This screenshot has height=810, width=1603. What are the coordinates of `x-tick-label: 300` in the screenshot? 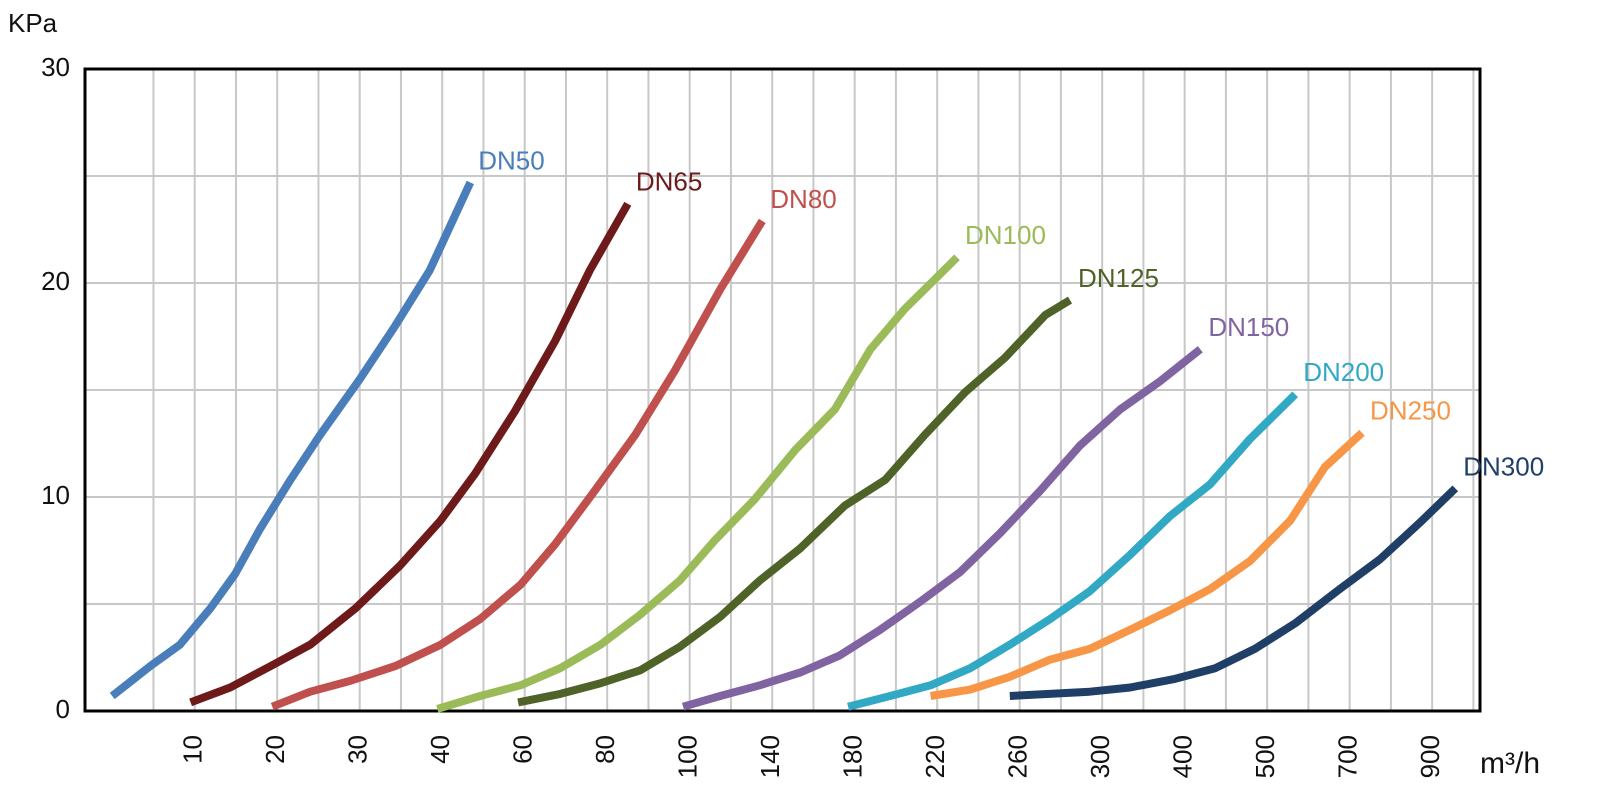 It's located at (1100, 756).